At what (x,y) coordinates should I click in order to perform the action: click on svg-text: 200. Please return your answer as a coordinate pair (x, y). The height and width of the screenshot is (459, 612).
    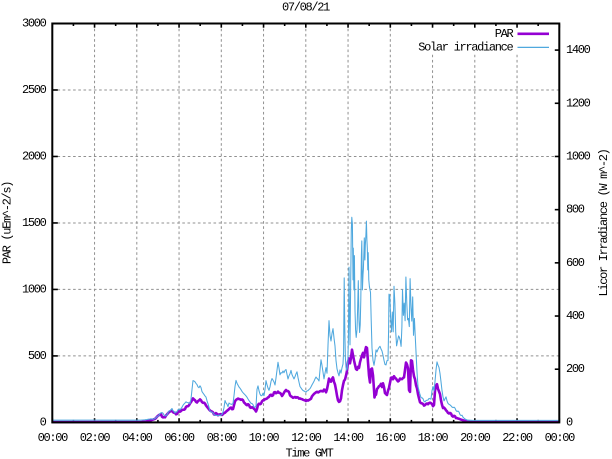
    Looking at the image, I should click on (575, 369).